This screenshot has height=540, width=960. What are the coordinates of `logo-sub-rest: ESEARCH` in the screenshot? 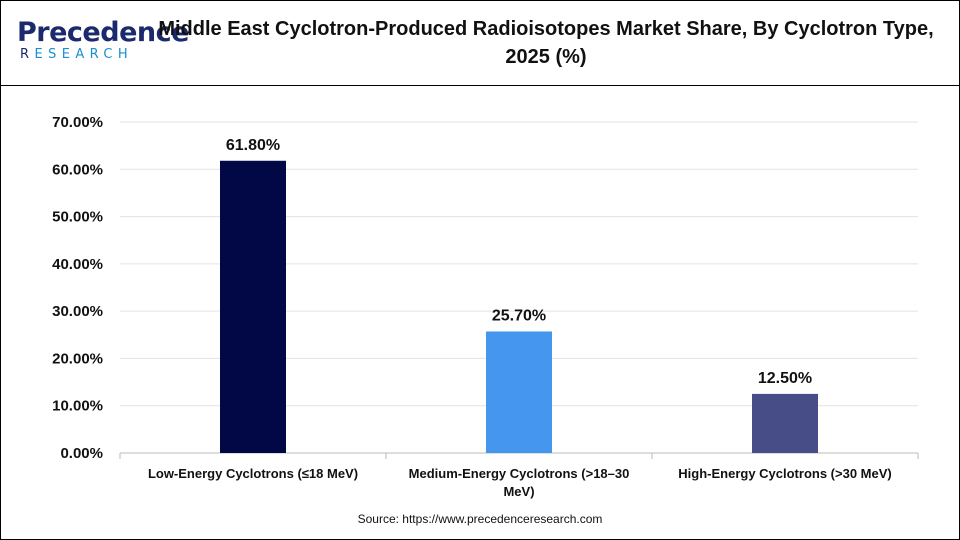 It's located at (84, 54).